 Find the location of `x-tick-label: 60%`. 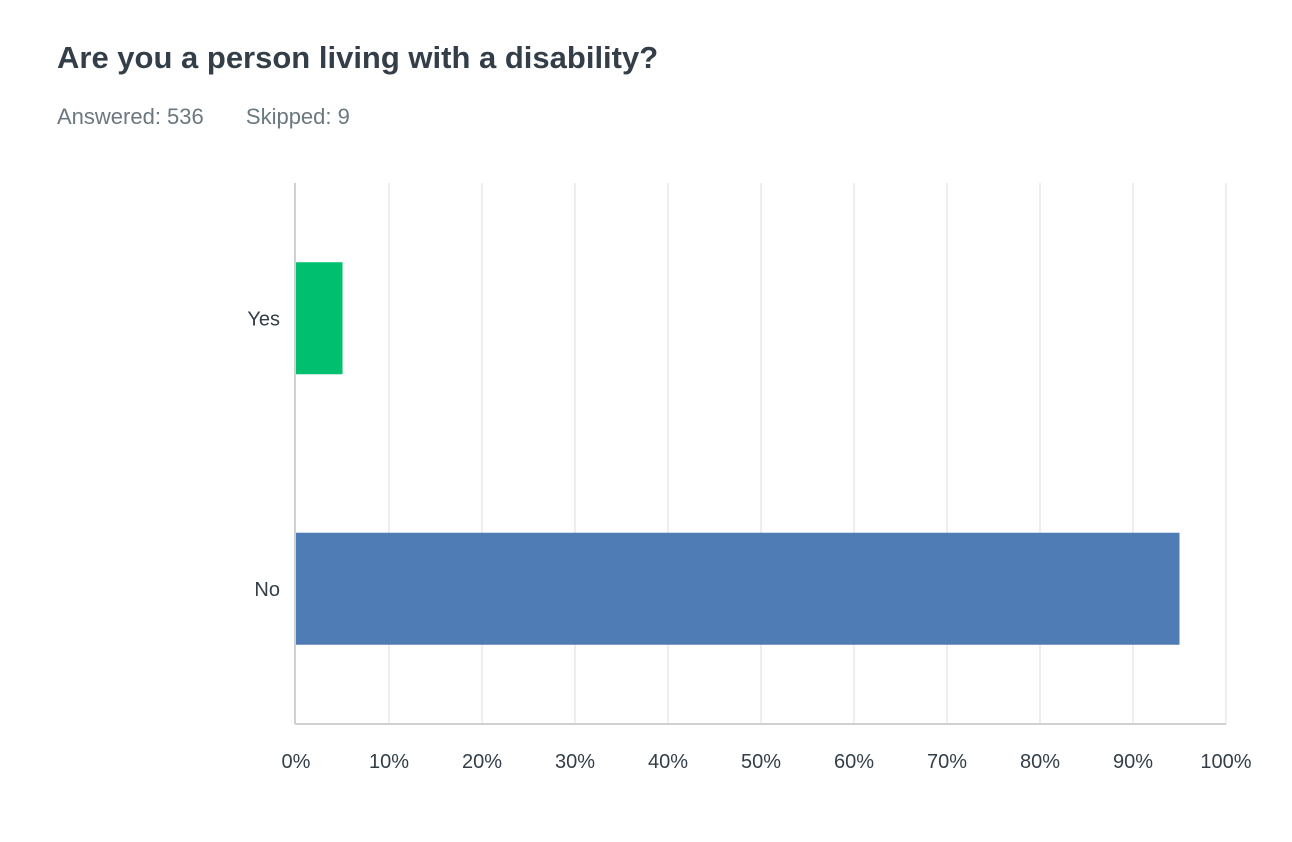

x-tick-label: 60% is located at coordinates (854, 762).